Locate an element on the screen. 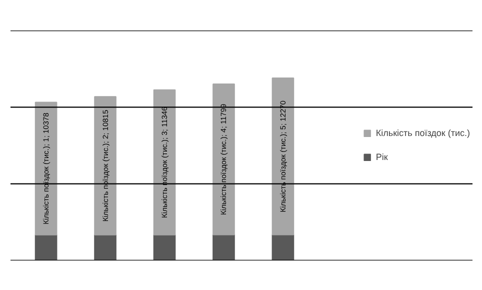 The width and height of the screenshot is (482, 290). legend-label: Рік is located at coordinates (382, 157).